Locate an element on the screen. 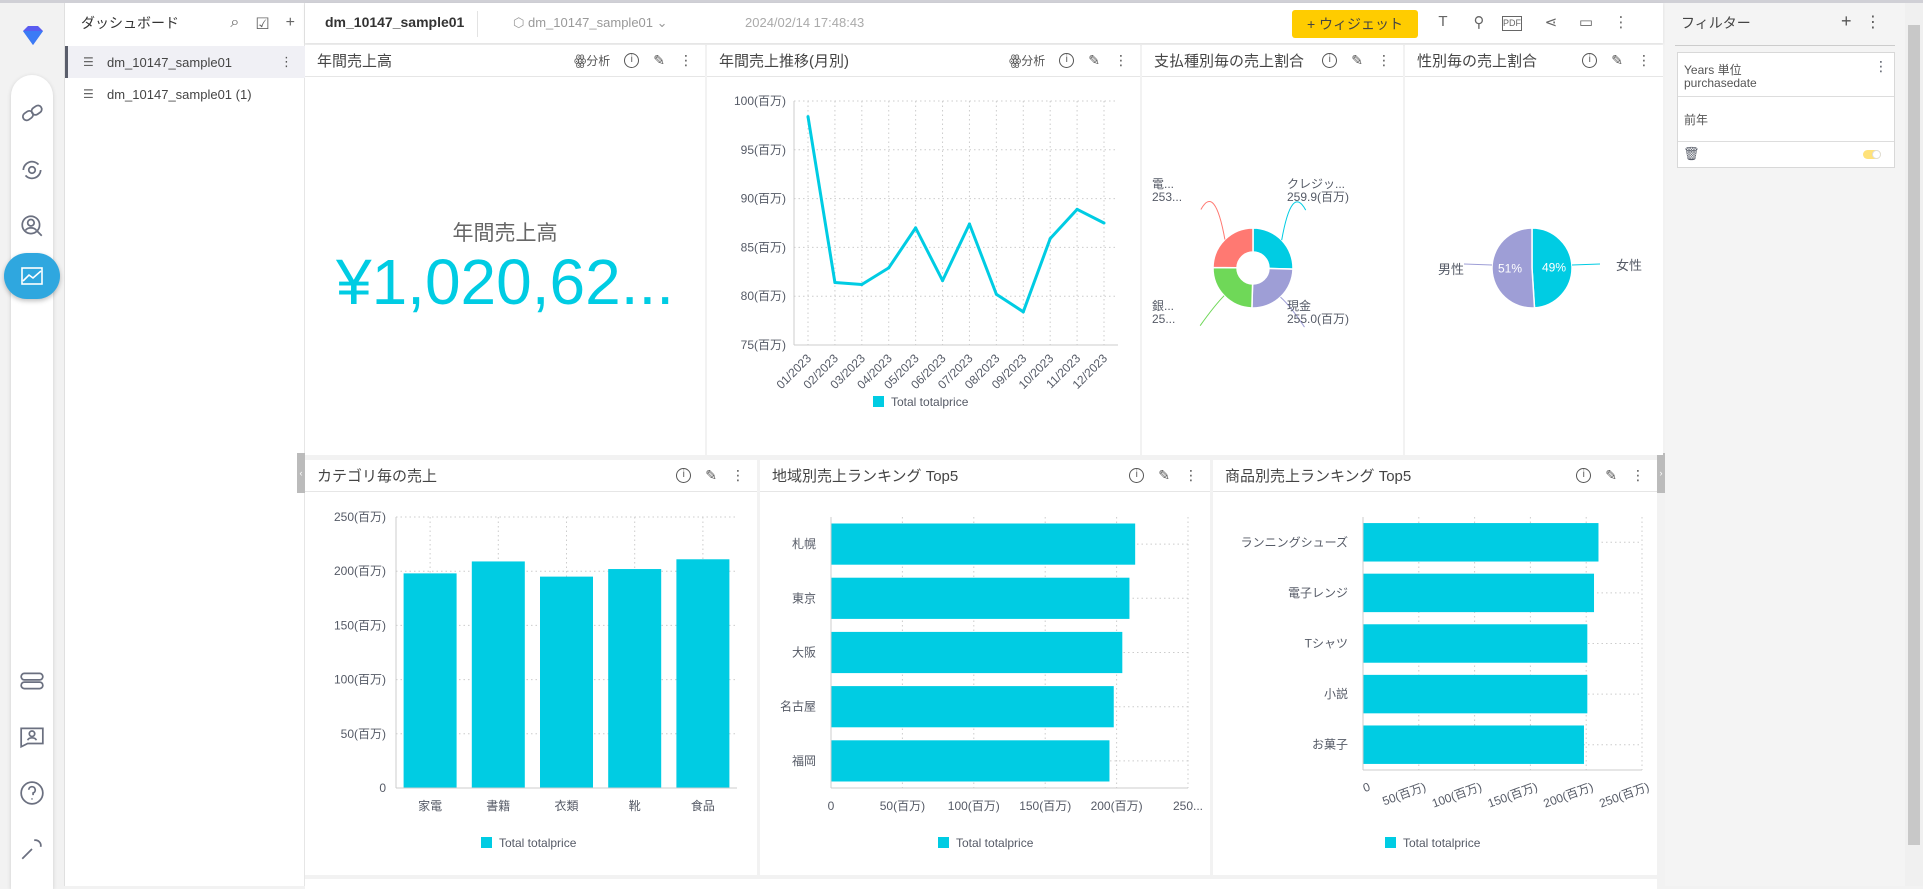  y-tick-label: 95(百万) is located at coordinates (763, 150).